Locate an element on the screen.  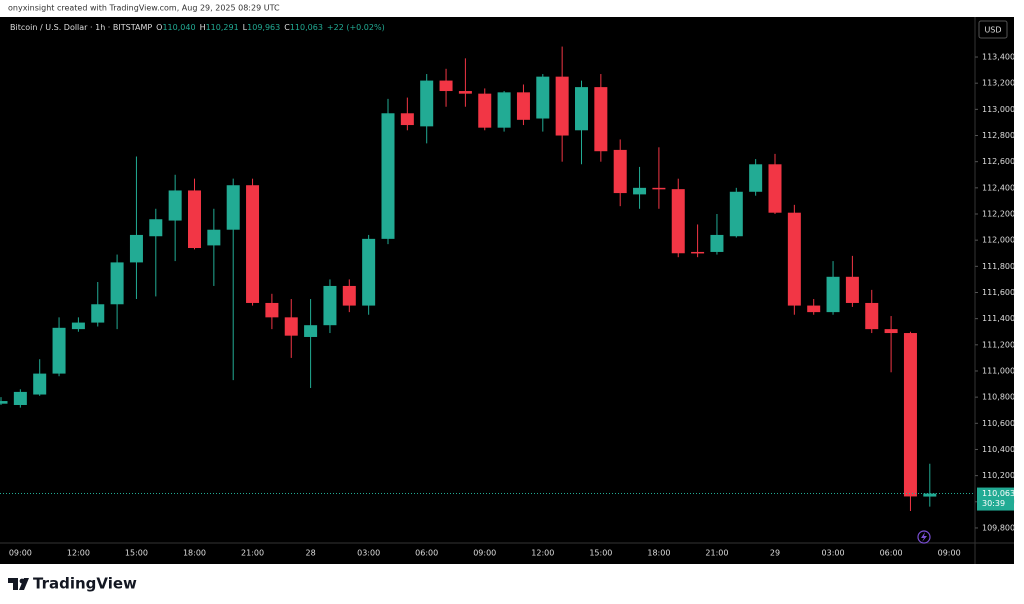
icon-bolt is located at coordinates (924, 537).